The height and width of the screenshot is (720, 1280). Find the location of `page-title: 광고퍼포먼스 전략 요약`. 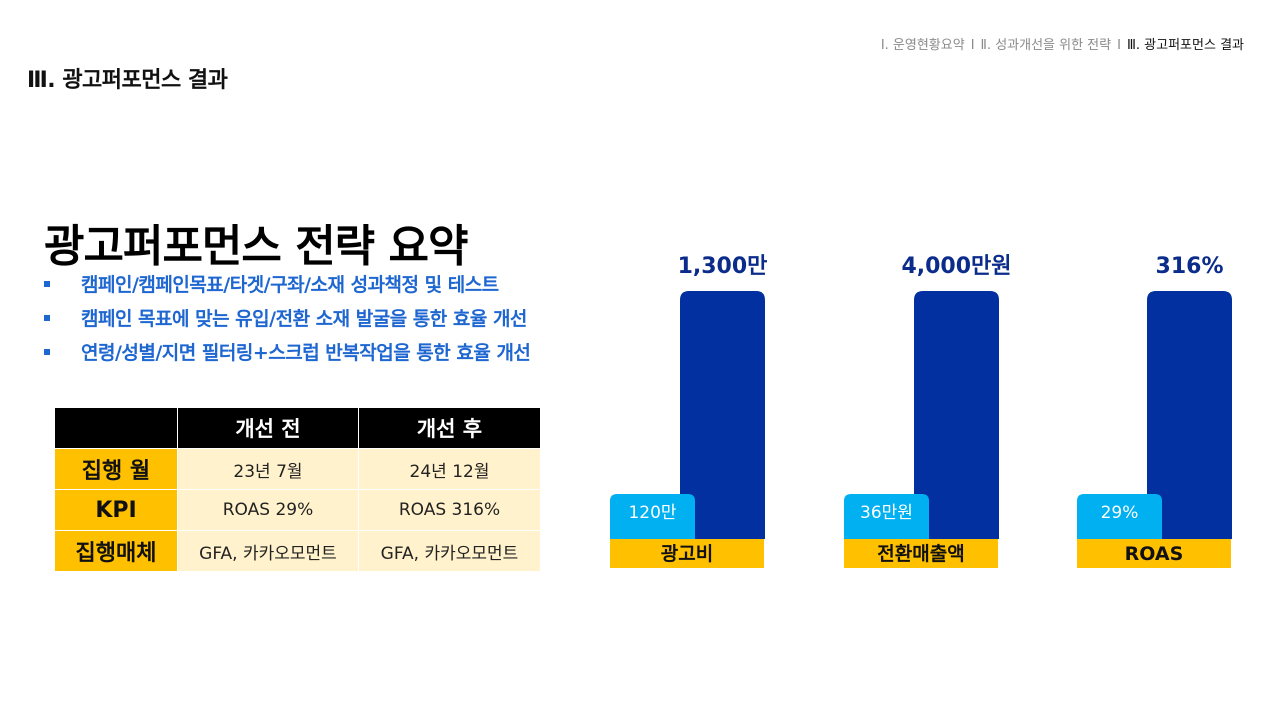

page-title: 광고퍼포먼스 전략 요약 is located at coordinates (256, 246).